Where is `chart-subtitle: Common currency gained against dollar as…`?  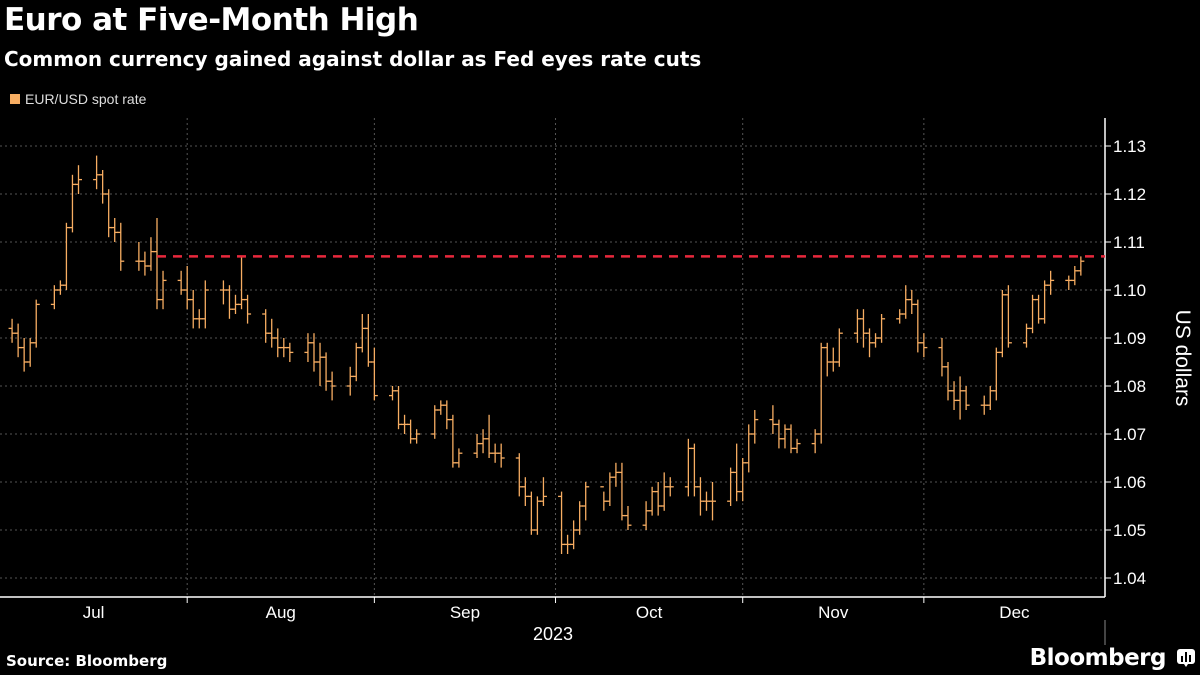 chart-subtitle: Common currency gained against dollar as… is located at coordinates (353, 59).